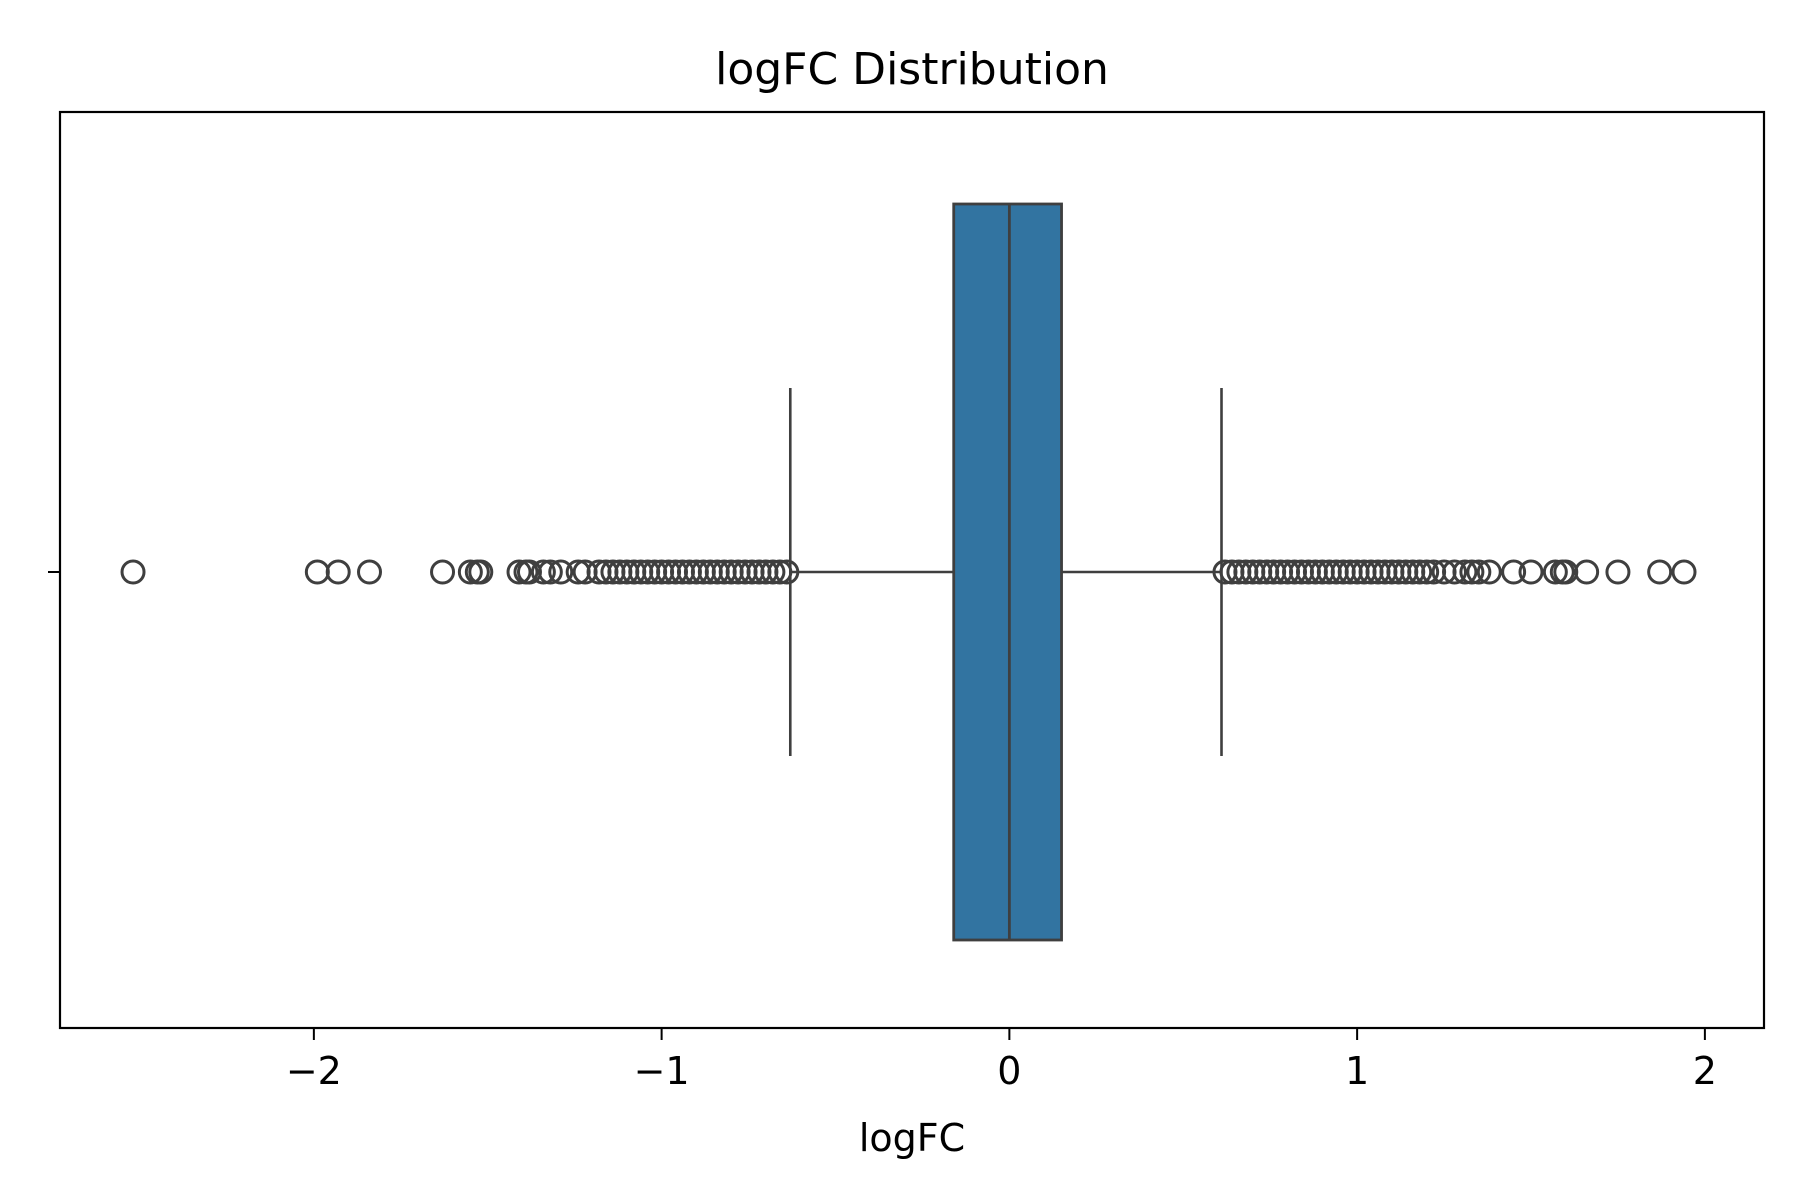 This screenshot has height=1200, width=1800. I want to click on x-tick-label: 2, so click(1705, 1071).